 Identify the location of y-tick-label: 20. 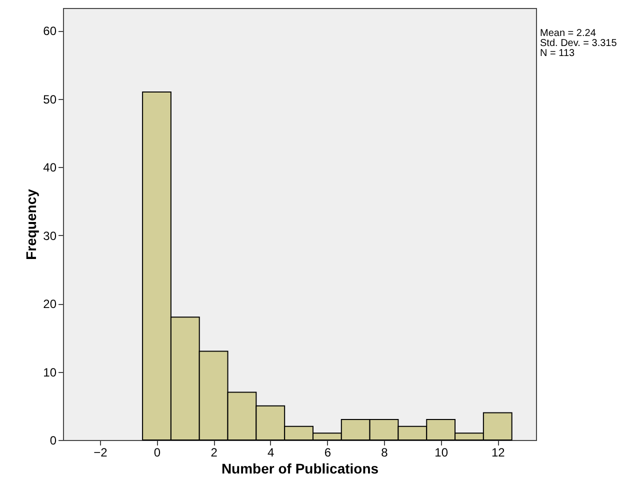
(50, 304).